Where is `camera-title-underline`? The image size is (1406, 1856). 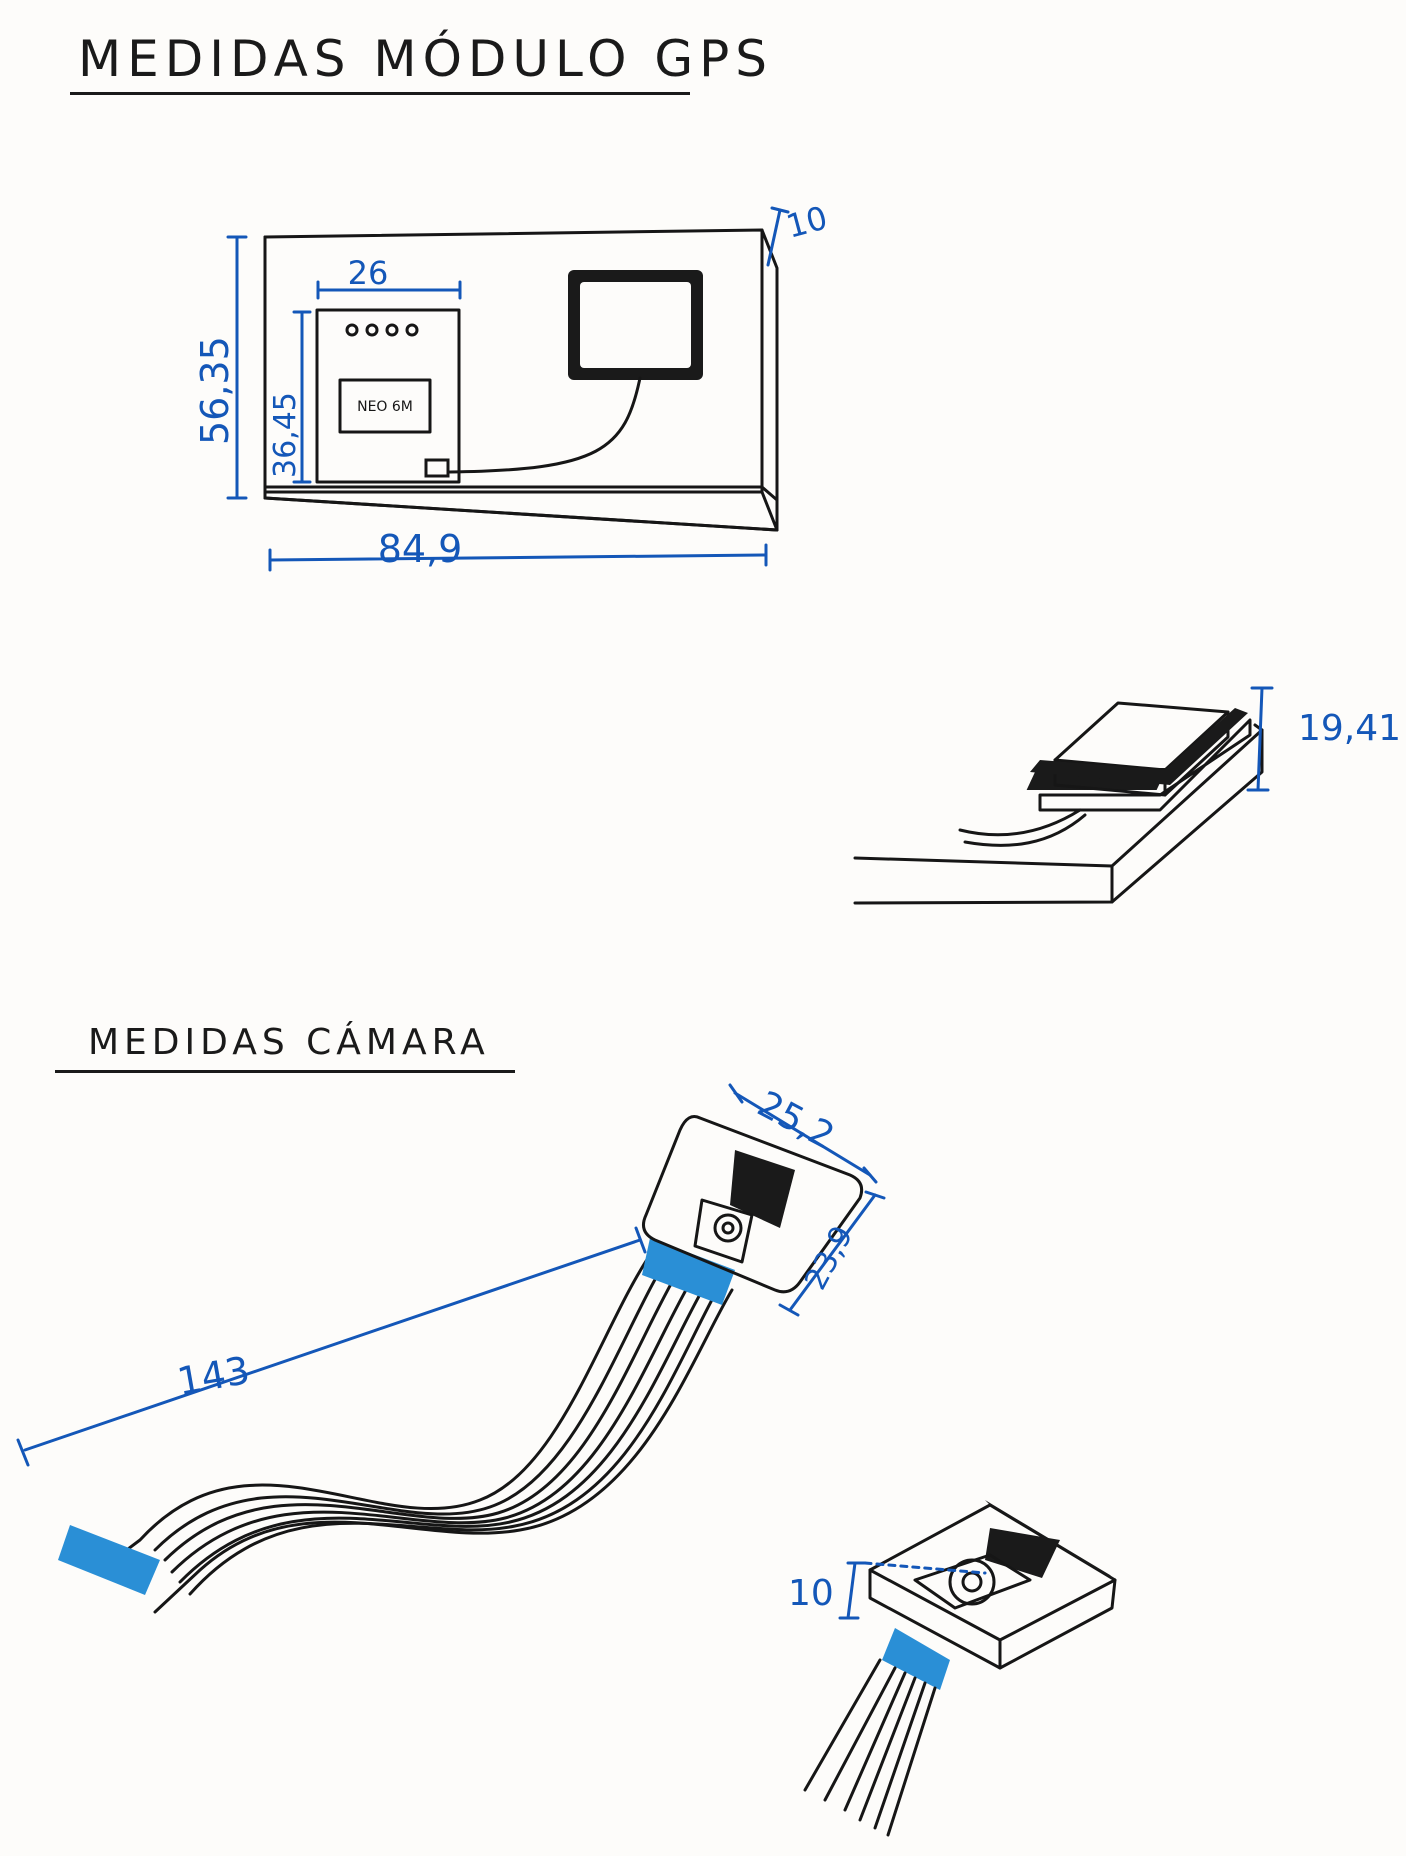 camera-title-underline is located at coordinates (285, 1071).